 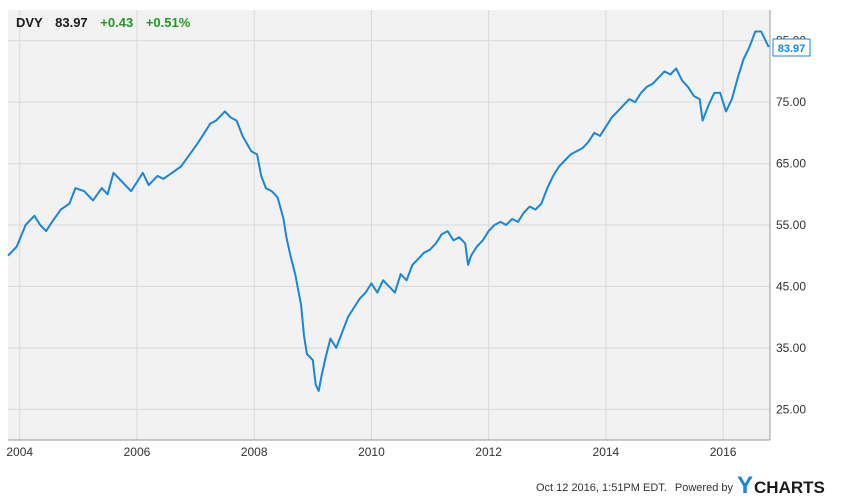 What do you see at coordinates (137, 452) in the screenshot?
I see `x-tick-label: 2006` at bounding box center [137, 452].